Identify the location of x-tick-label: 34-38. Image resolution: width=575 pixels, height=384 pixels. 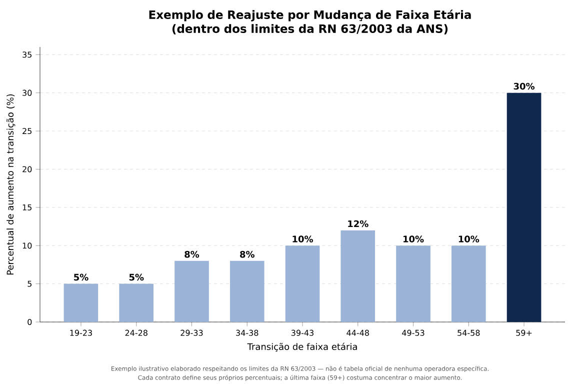
(247, 333).